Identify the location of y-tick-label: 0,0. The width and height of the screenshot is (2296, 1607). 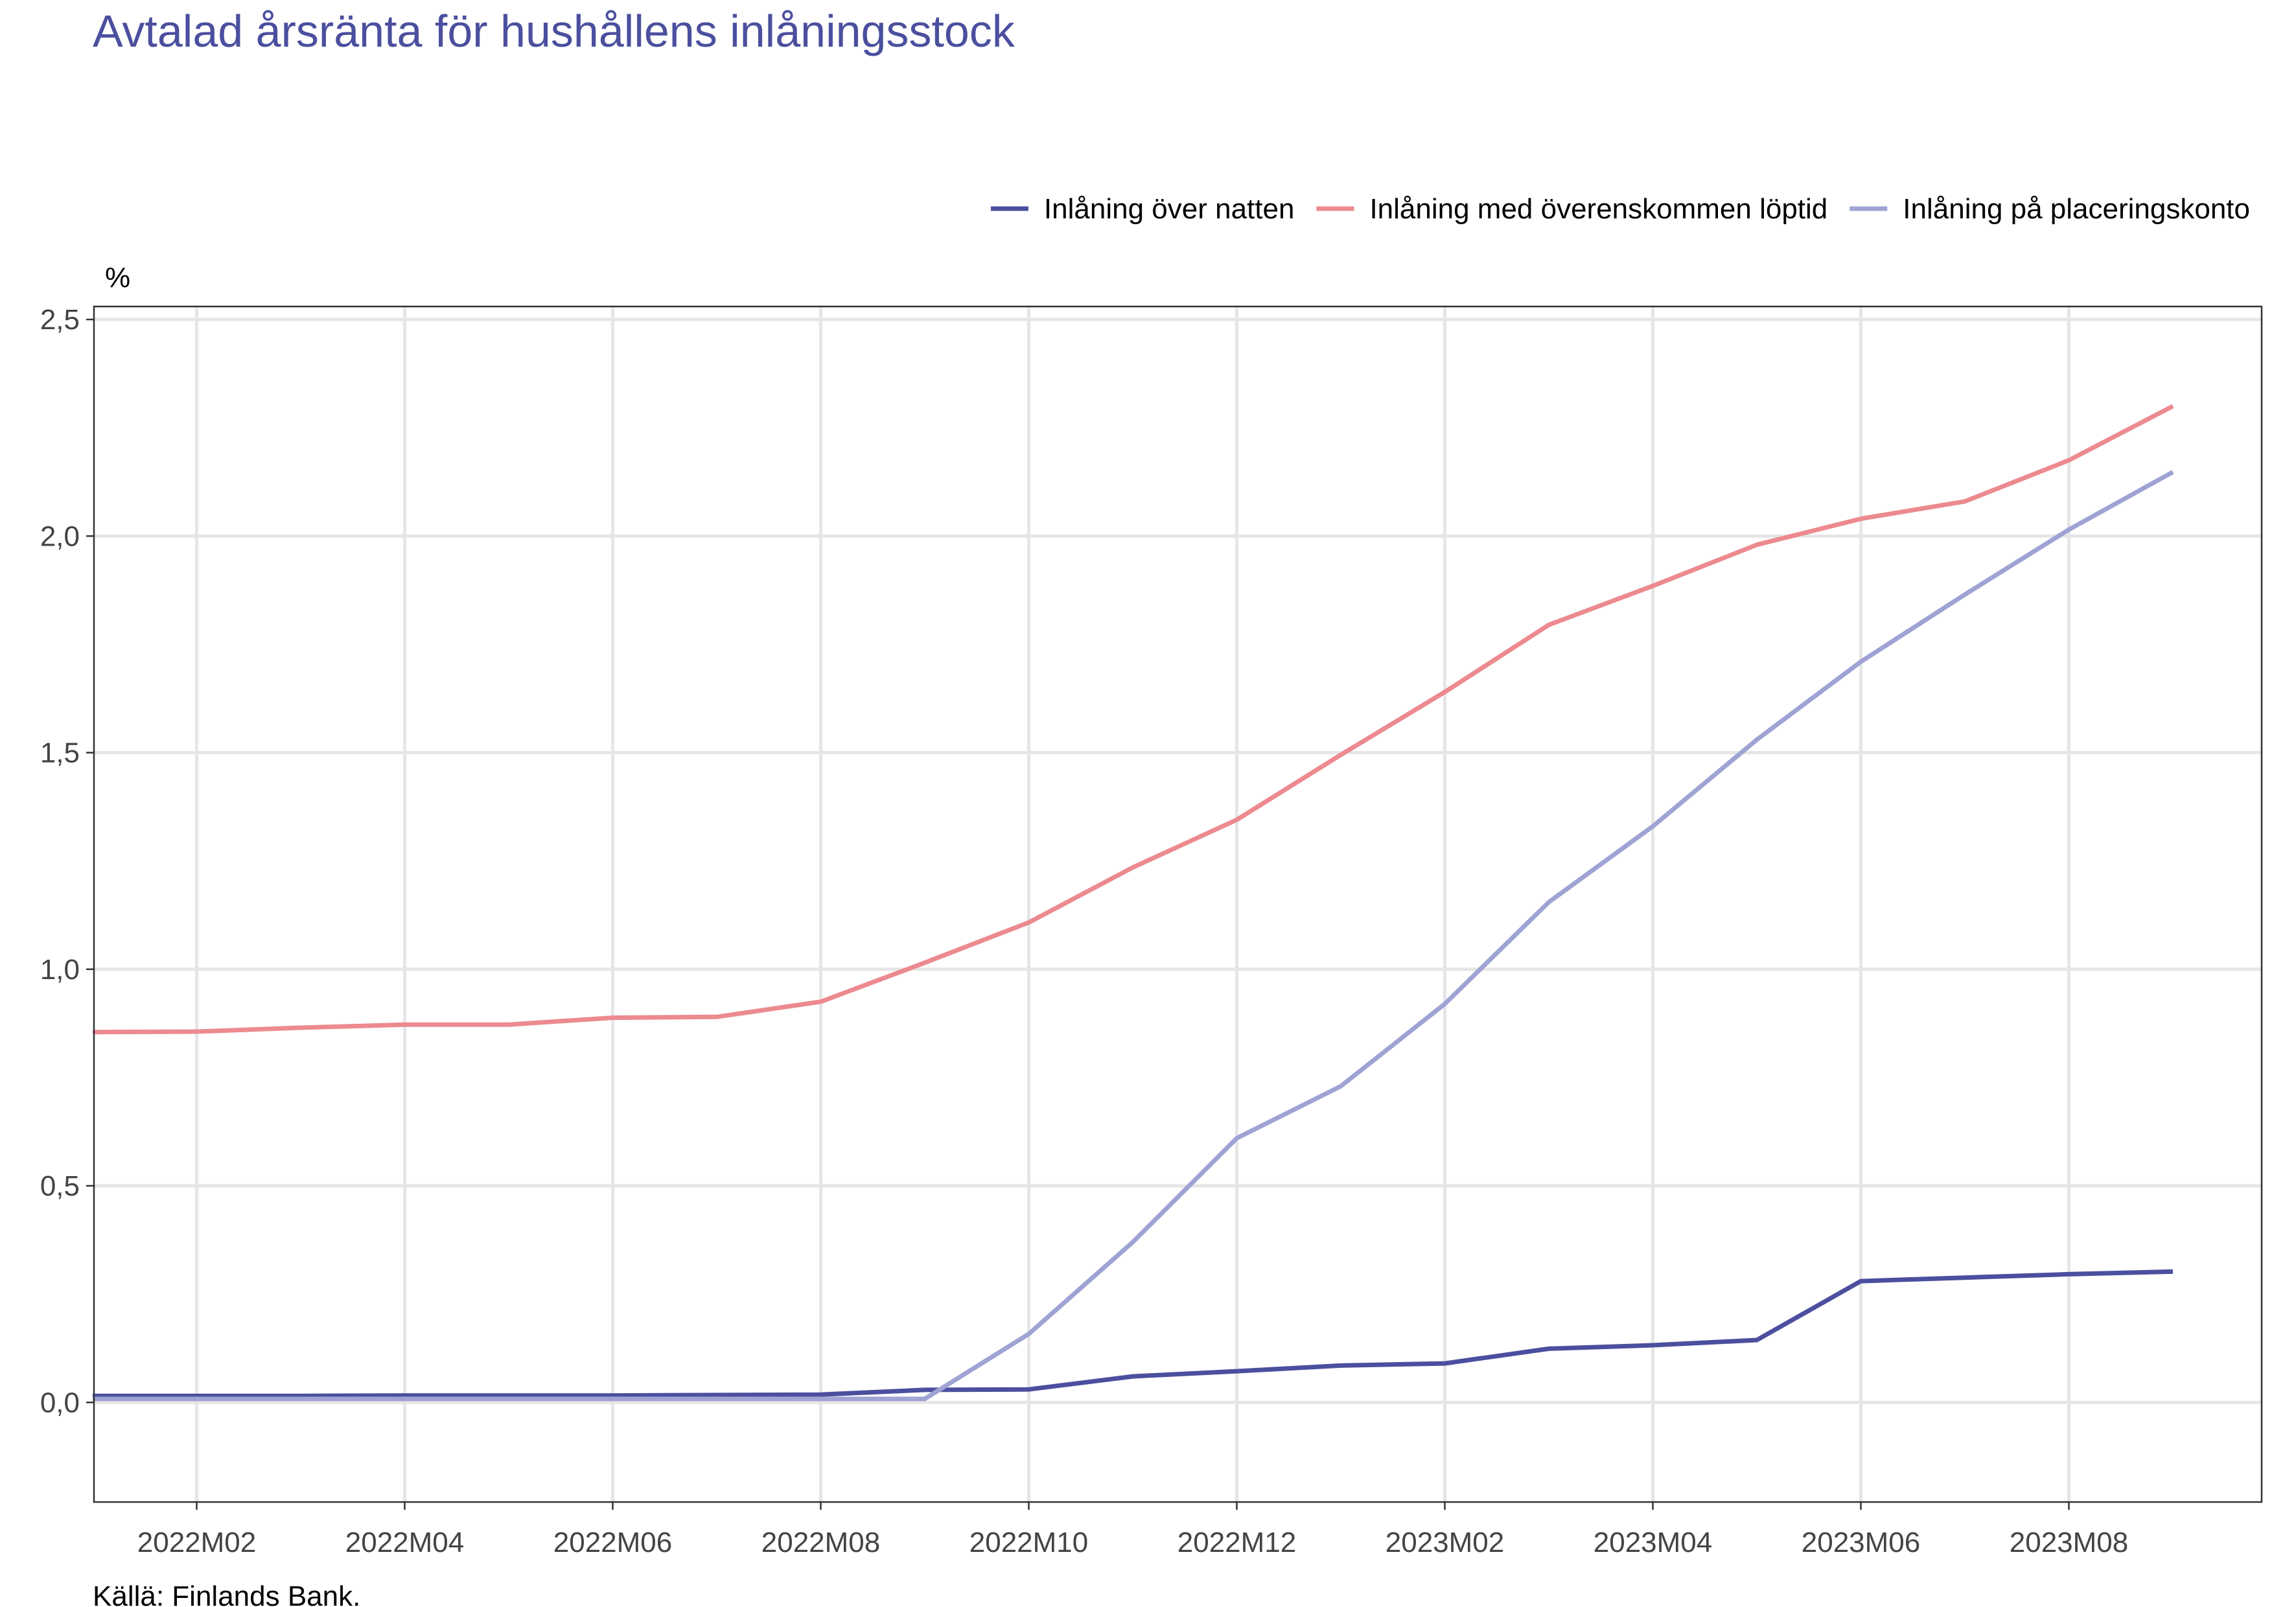
(60, 1402).